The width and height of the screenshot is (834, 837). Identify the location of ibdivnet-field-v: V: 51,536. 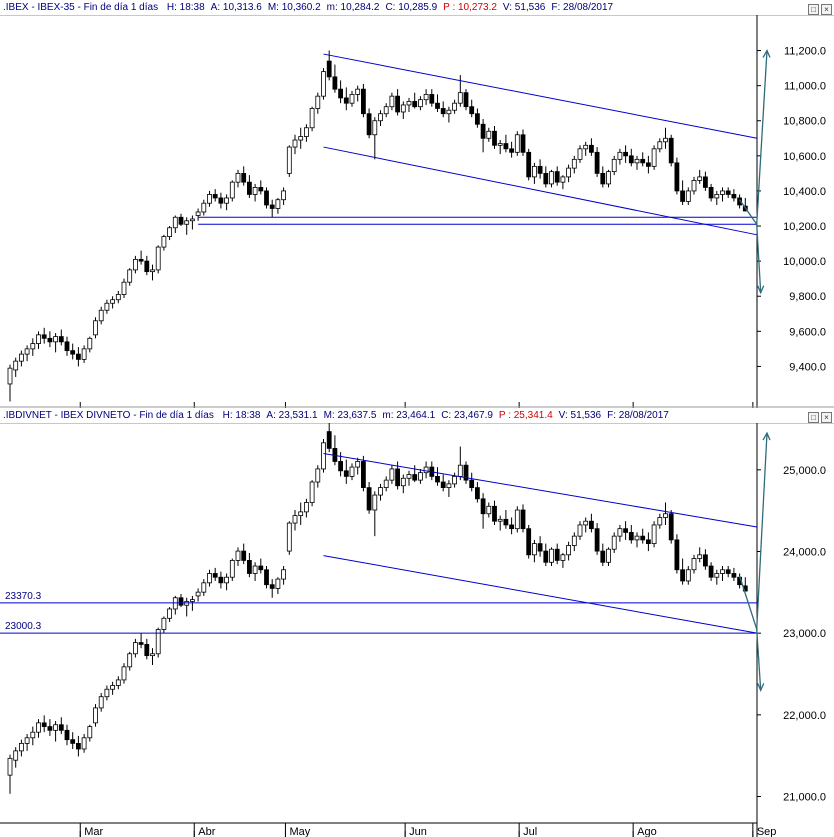
(580, 415).